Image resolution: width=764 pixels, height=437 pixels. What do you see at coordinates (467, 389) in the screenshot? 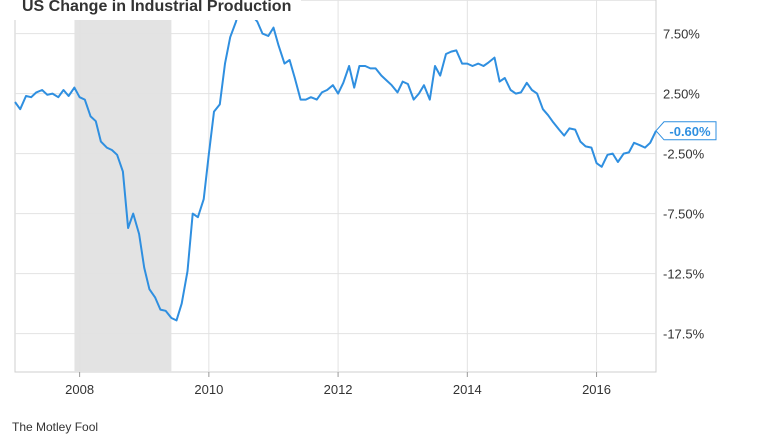
I see `x-tick-label: 2014` at bounding box center [467, 389].